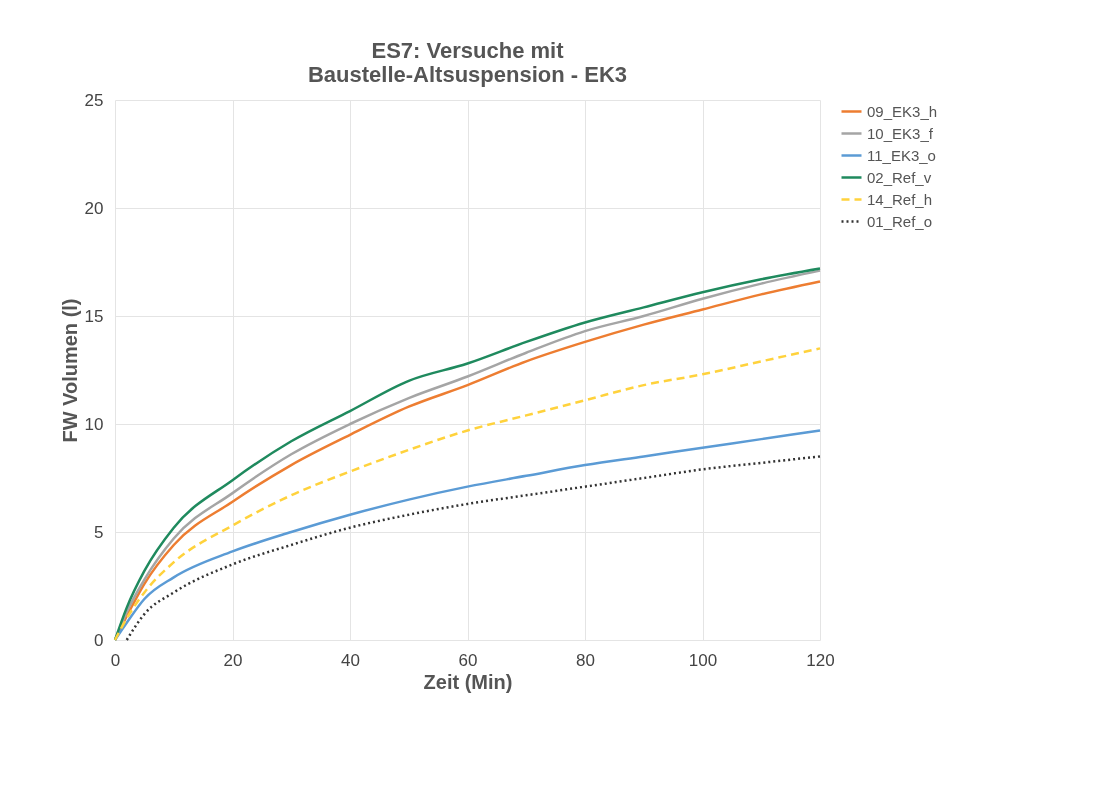  Describe the element at coordinates (703, 660) in the screenshot. I see `x-tick-label: 100` at that location.